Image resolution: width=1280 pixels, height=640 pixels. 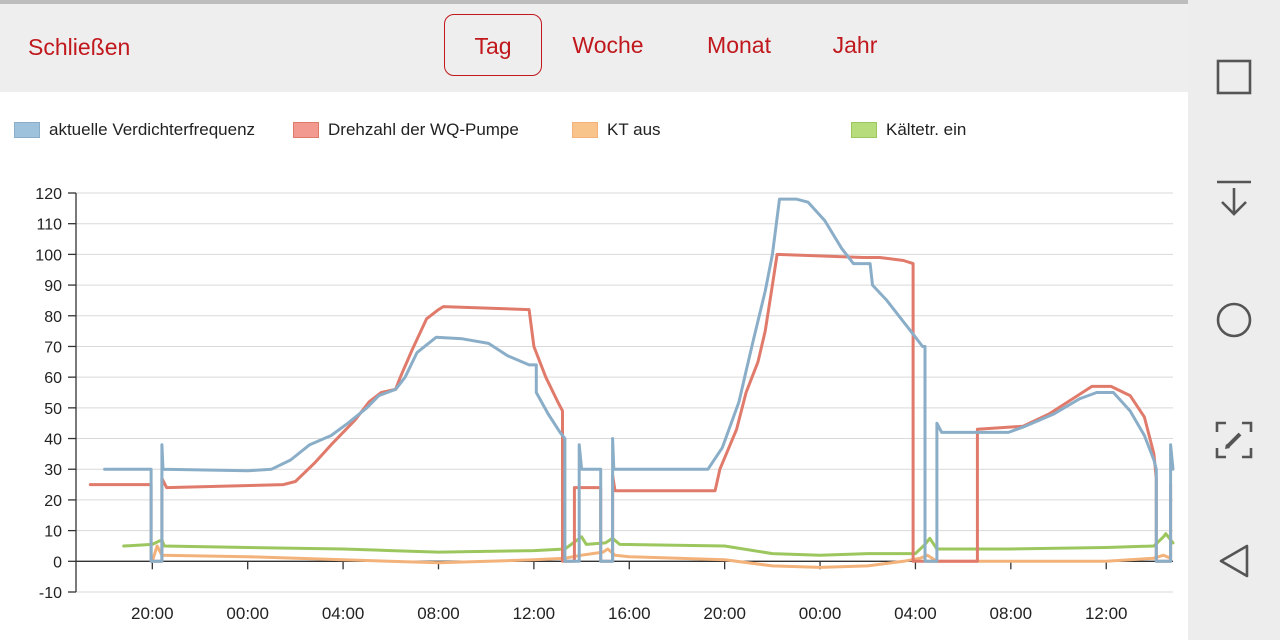 I want to click on y-tick-label: 50, so click(x=53, y=409).